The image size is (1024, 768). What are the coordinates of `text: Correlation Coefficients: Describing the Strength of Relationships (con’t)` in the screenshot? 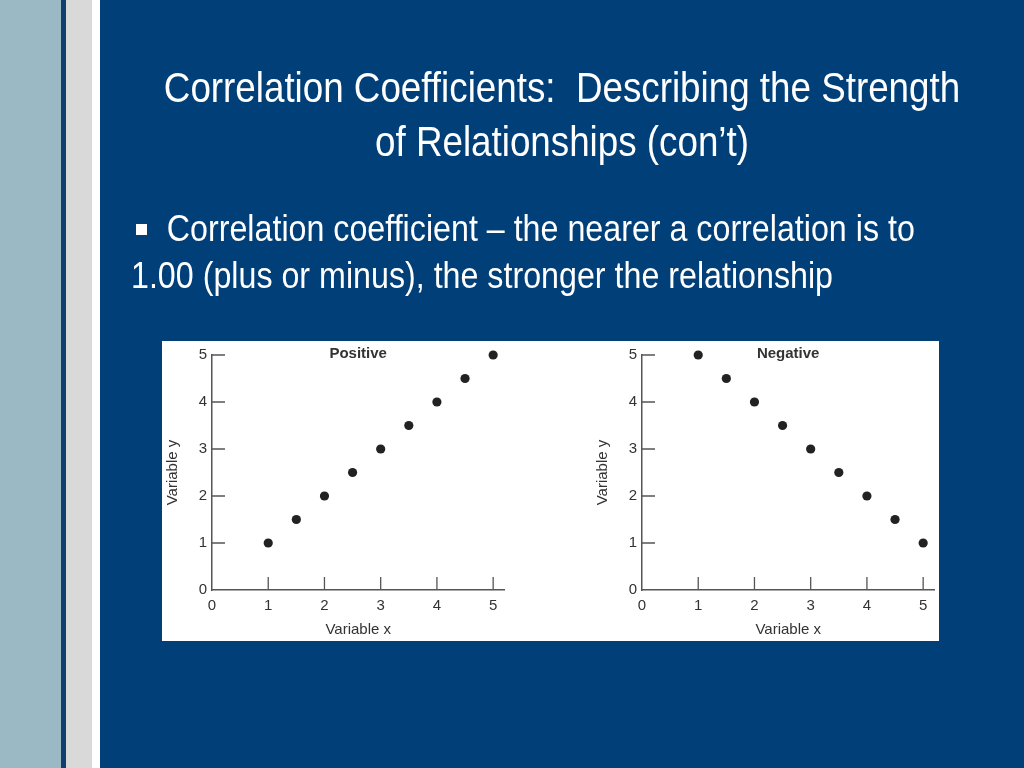 It's located at (562, 114).